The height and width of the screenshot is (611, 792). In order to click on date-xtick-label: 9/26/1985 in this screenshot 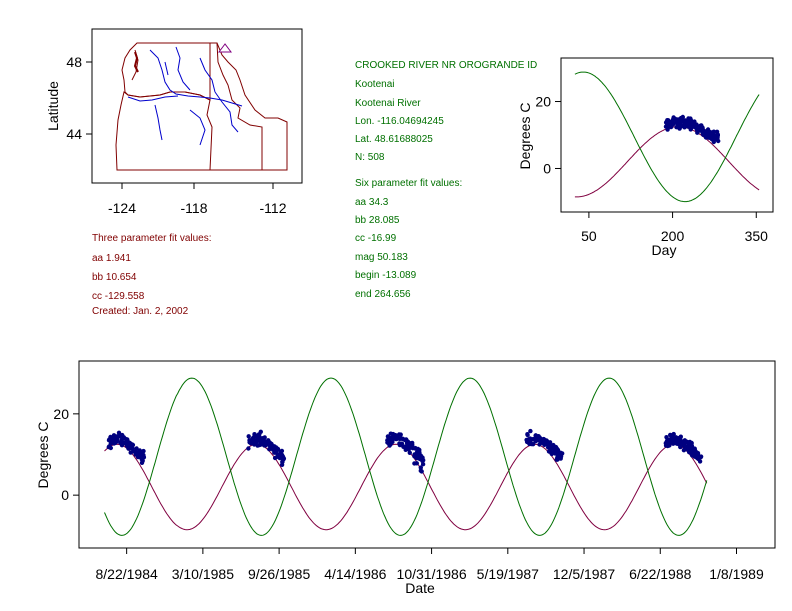, I will do `click(279, 574)`.